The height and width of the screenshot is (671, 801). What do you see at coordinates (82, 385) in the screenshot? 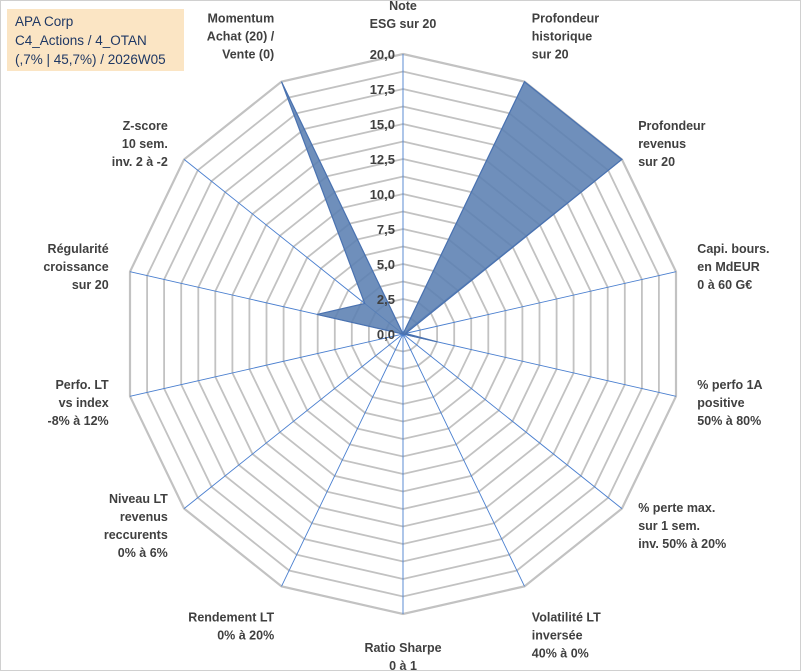
I see `axis-label-line: Perfo. LT` at bounding box center [82, 385].